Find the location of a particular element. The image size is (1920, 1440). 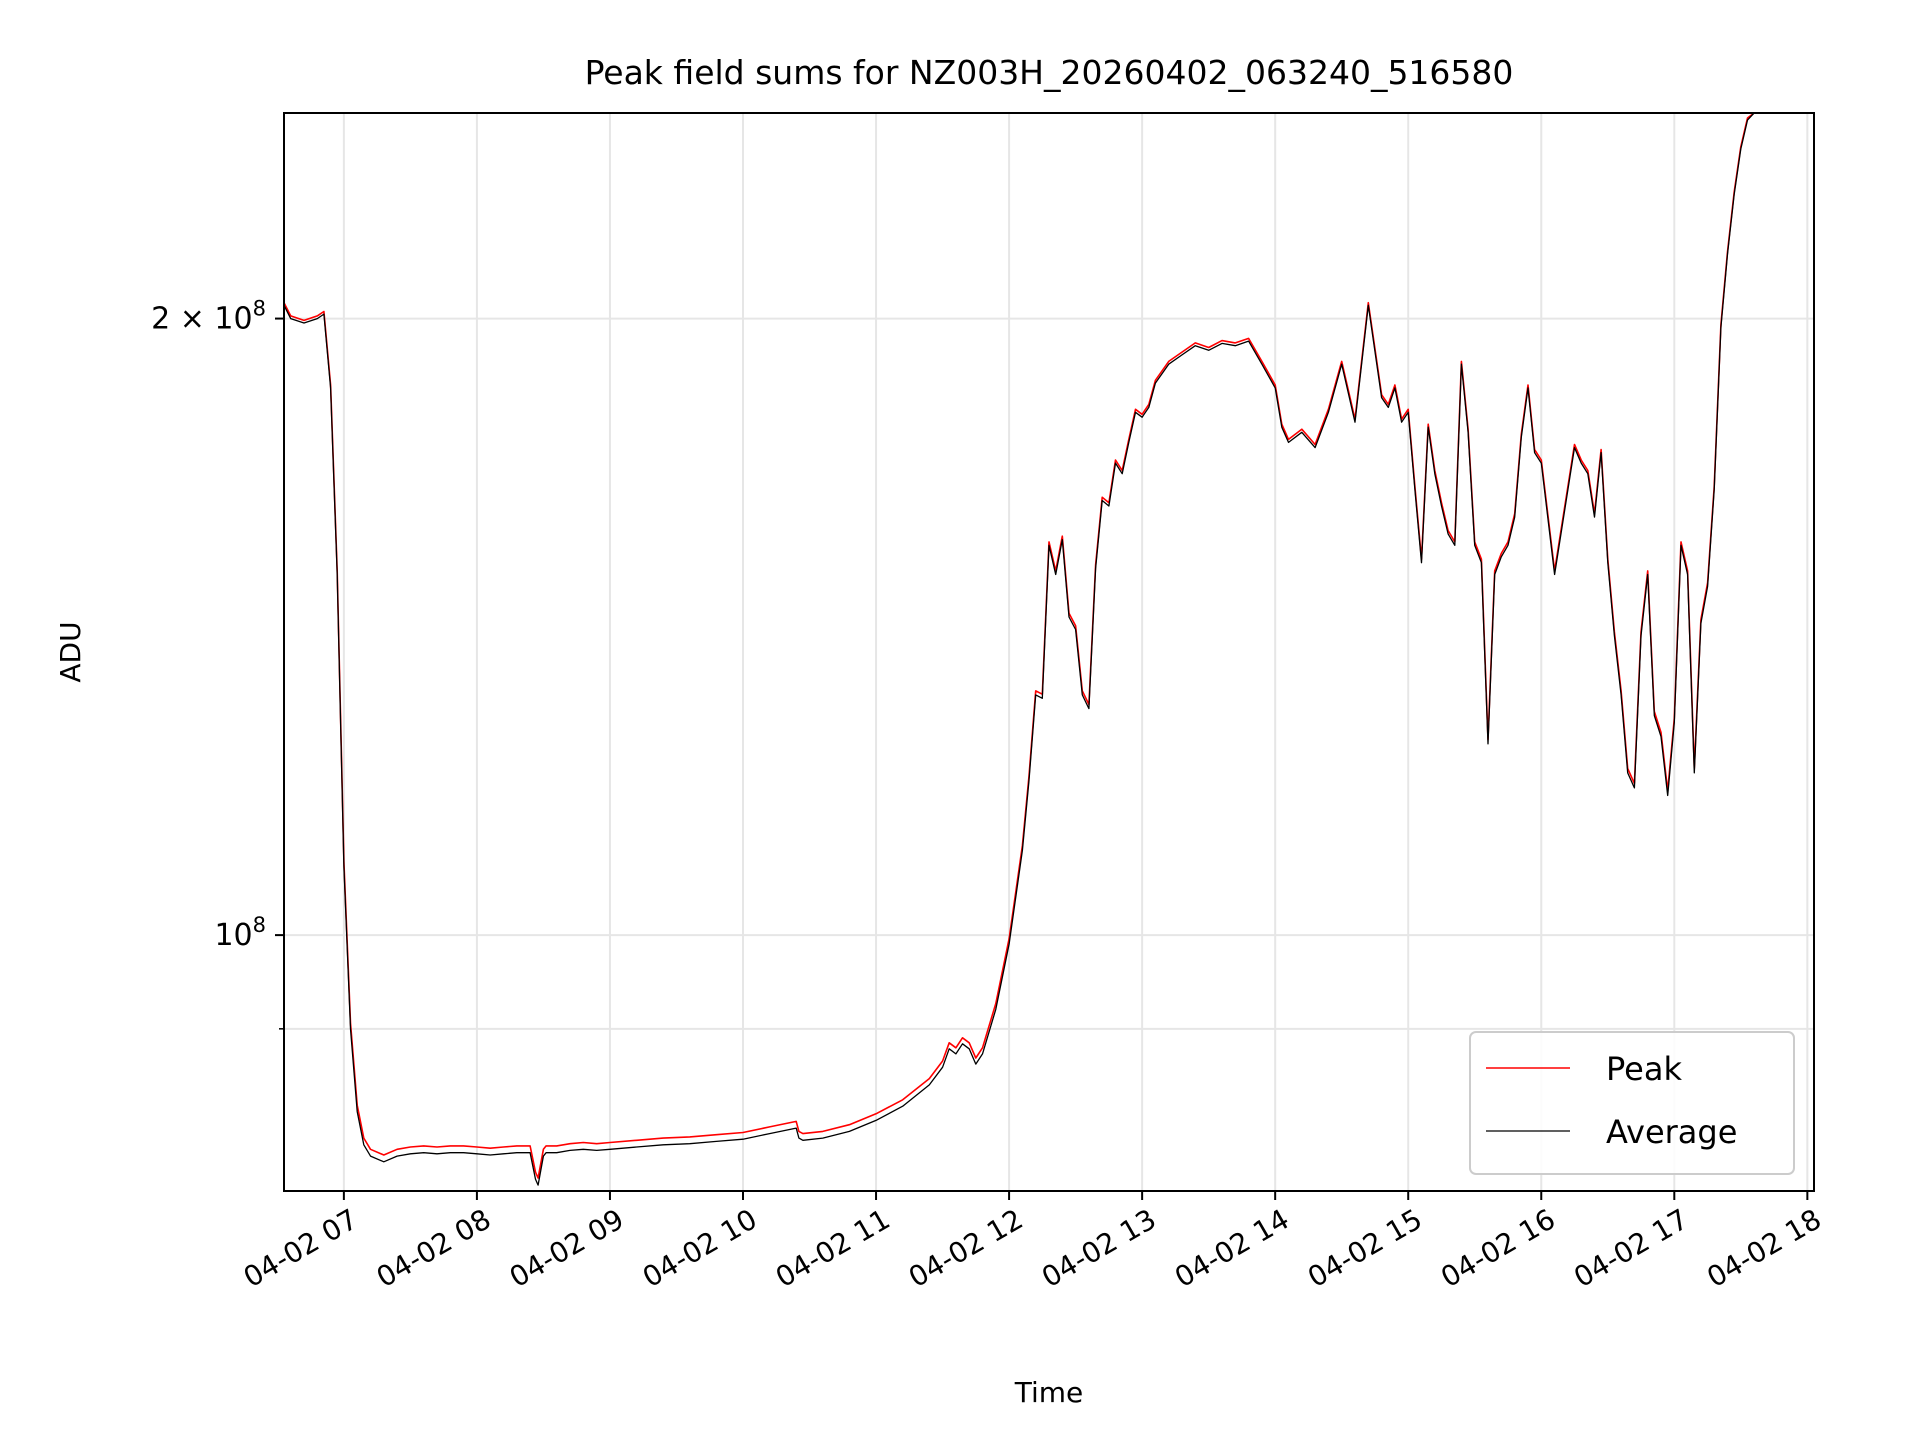

x-tick-label: 04-02 16 is located at coordinates (1498, 1248).